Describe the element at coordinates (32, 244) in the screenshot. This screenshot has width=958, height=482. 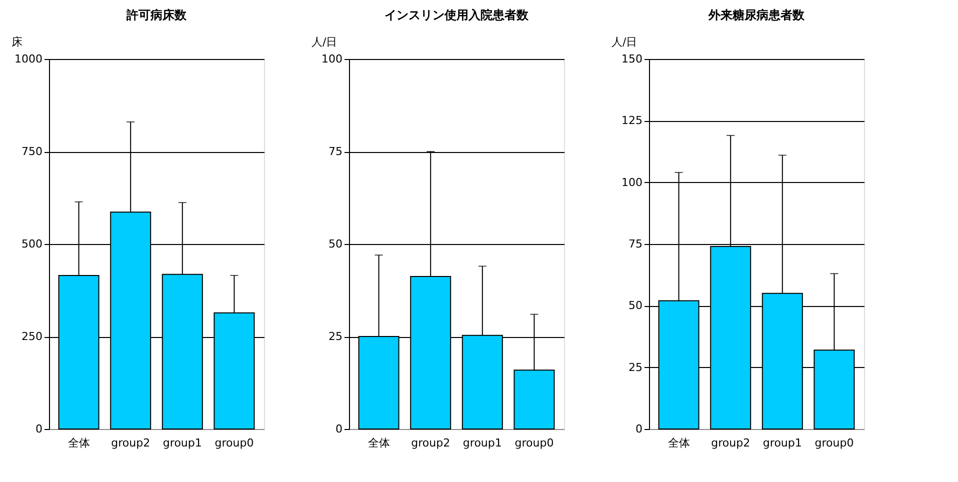
I see `y-tick-label: 500` at that location.